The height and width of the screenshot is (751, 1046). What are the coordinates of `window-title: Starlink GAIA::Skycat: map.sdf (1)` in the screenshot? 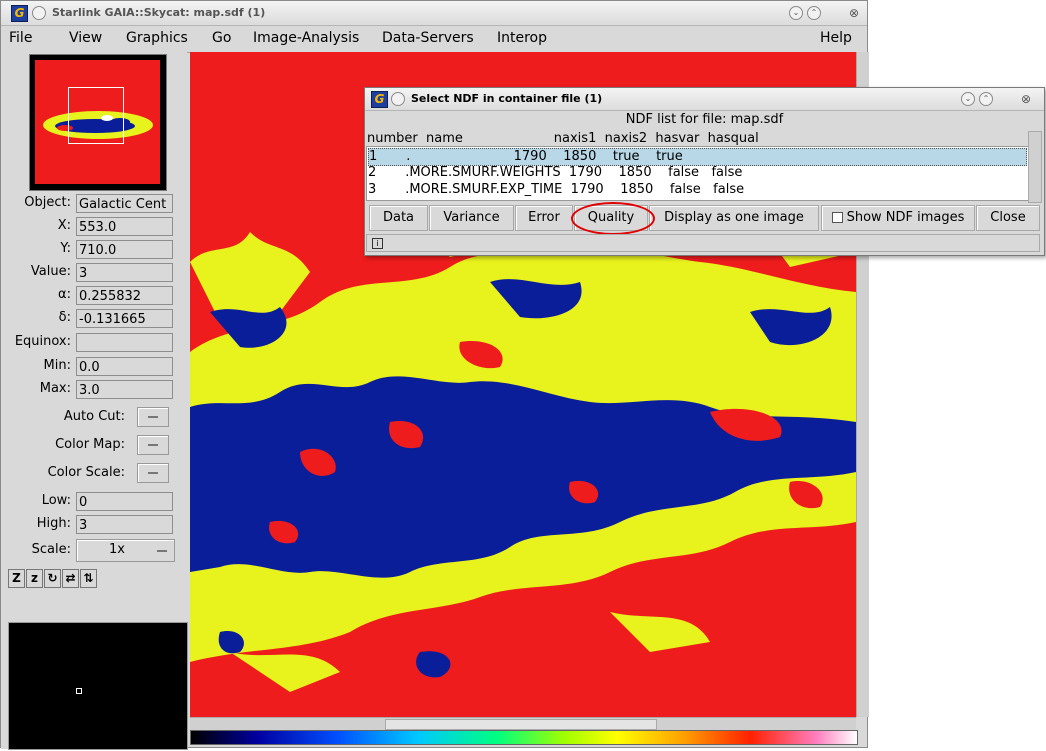 It's located at (159, 12).